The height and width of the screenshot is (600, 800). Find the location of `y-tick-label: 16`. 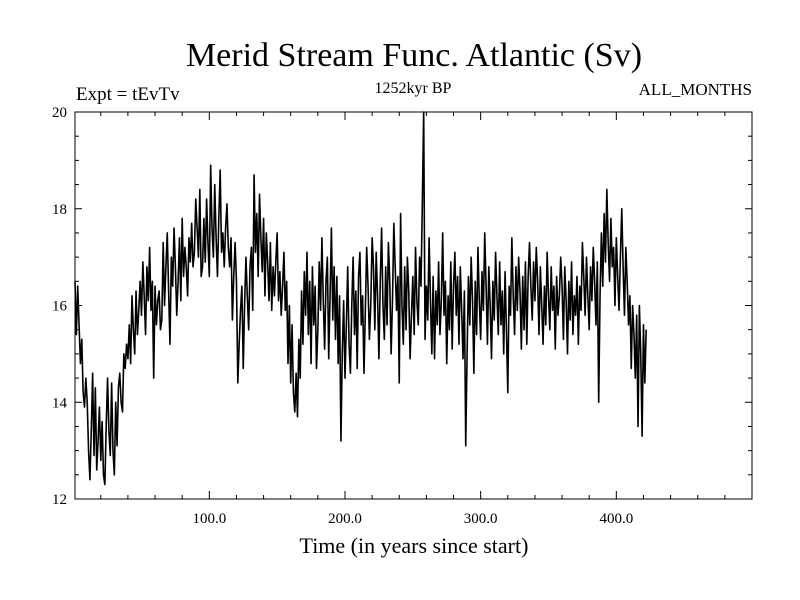

y-tick-label: 16 is located at coordinates (60, 307).